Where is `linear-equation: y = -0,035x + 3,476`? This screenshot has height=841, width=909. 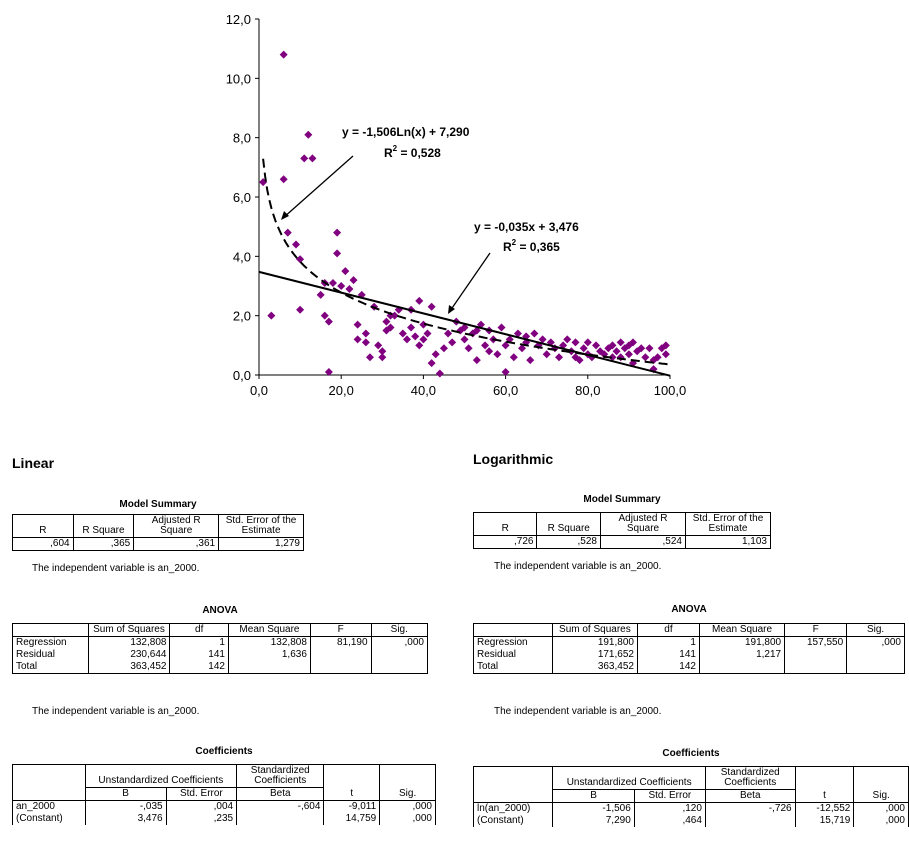
linear-equation: y = -0,035x + 3,476 is located at coordinates (526, 227).